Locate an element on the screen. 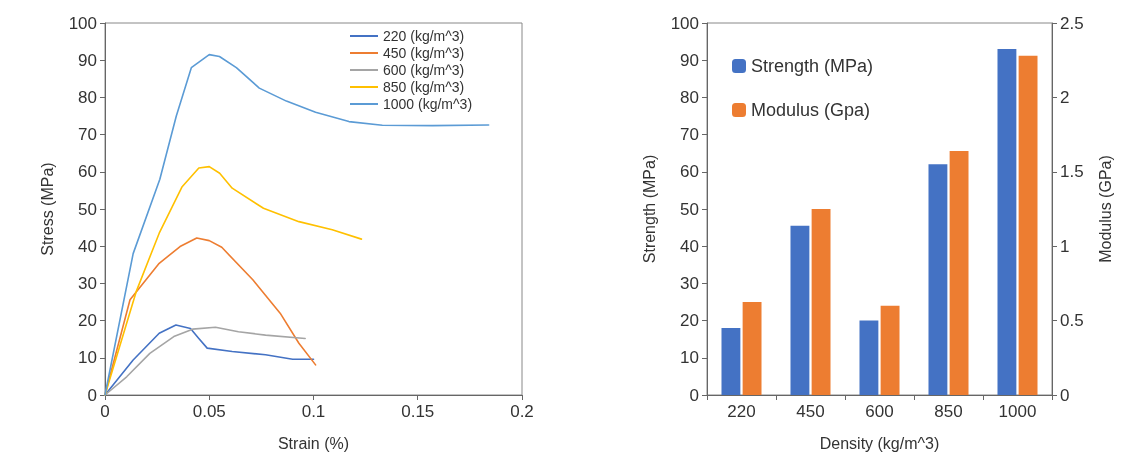  x-tick-label: 0.2 is located at coordinates (522, 411).